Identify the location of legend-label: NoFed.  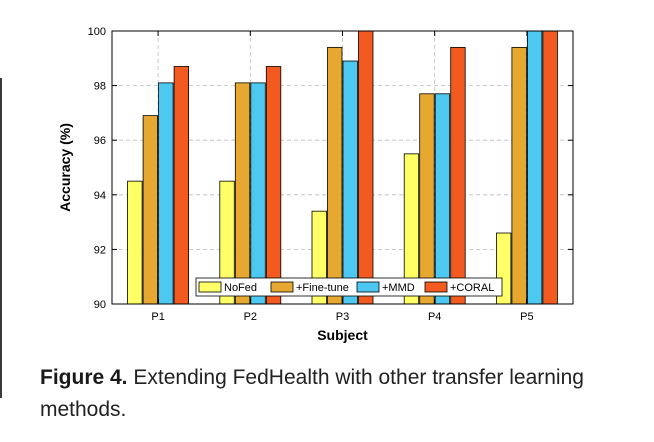
(240, 288).